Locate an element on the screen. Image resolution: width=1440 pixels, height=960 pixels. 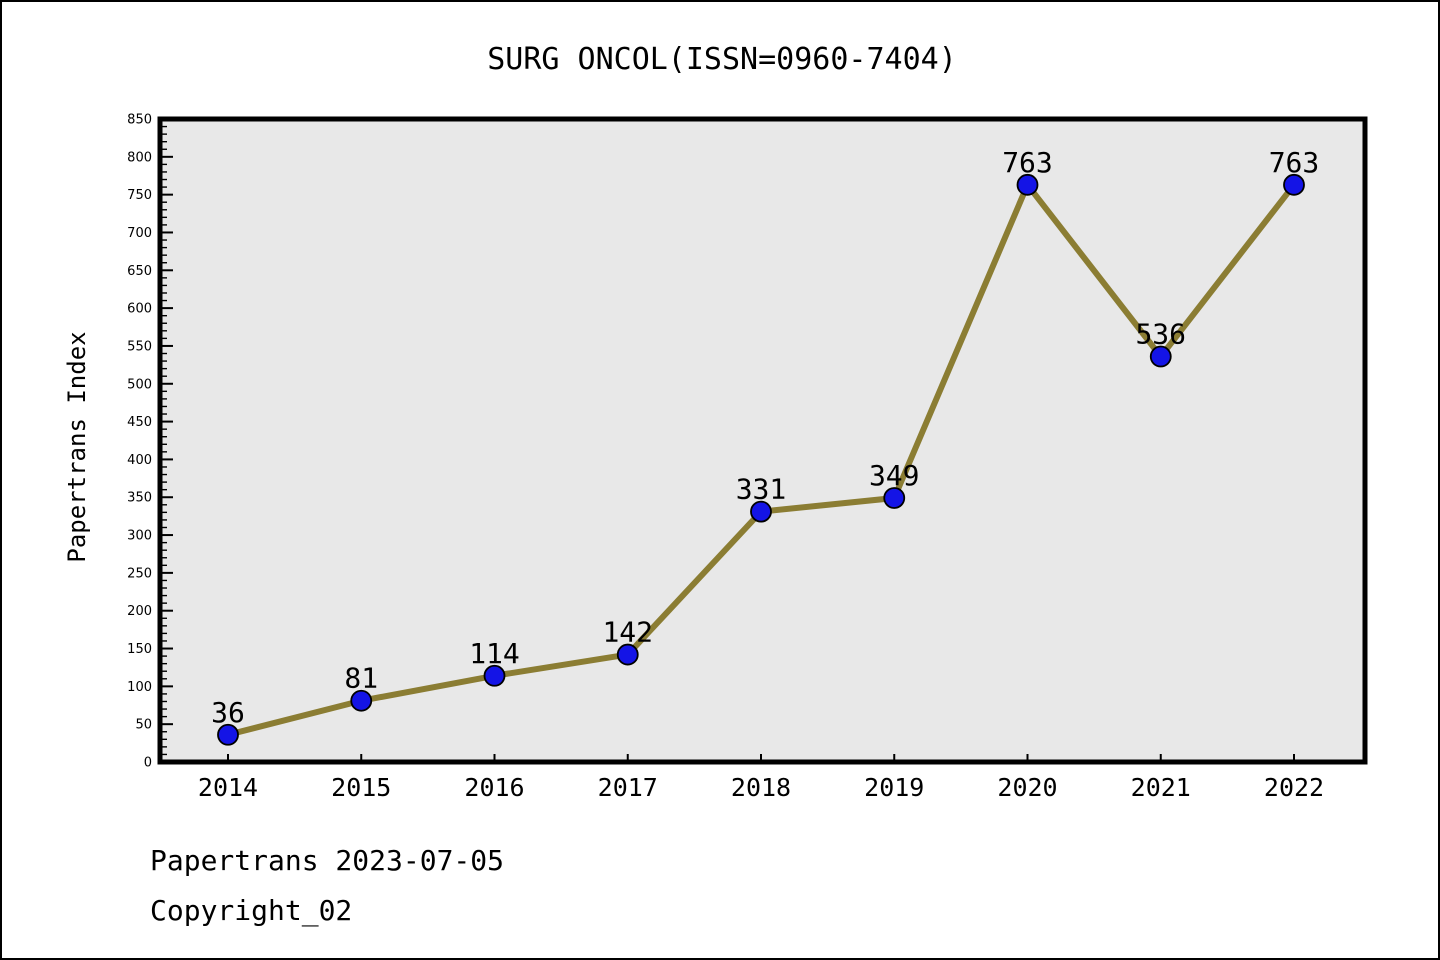
y-tick-label: 550 is located at coordinates (139, 346).